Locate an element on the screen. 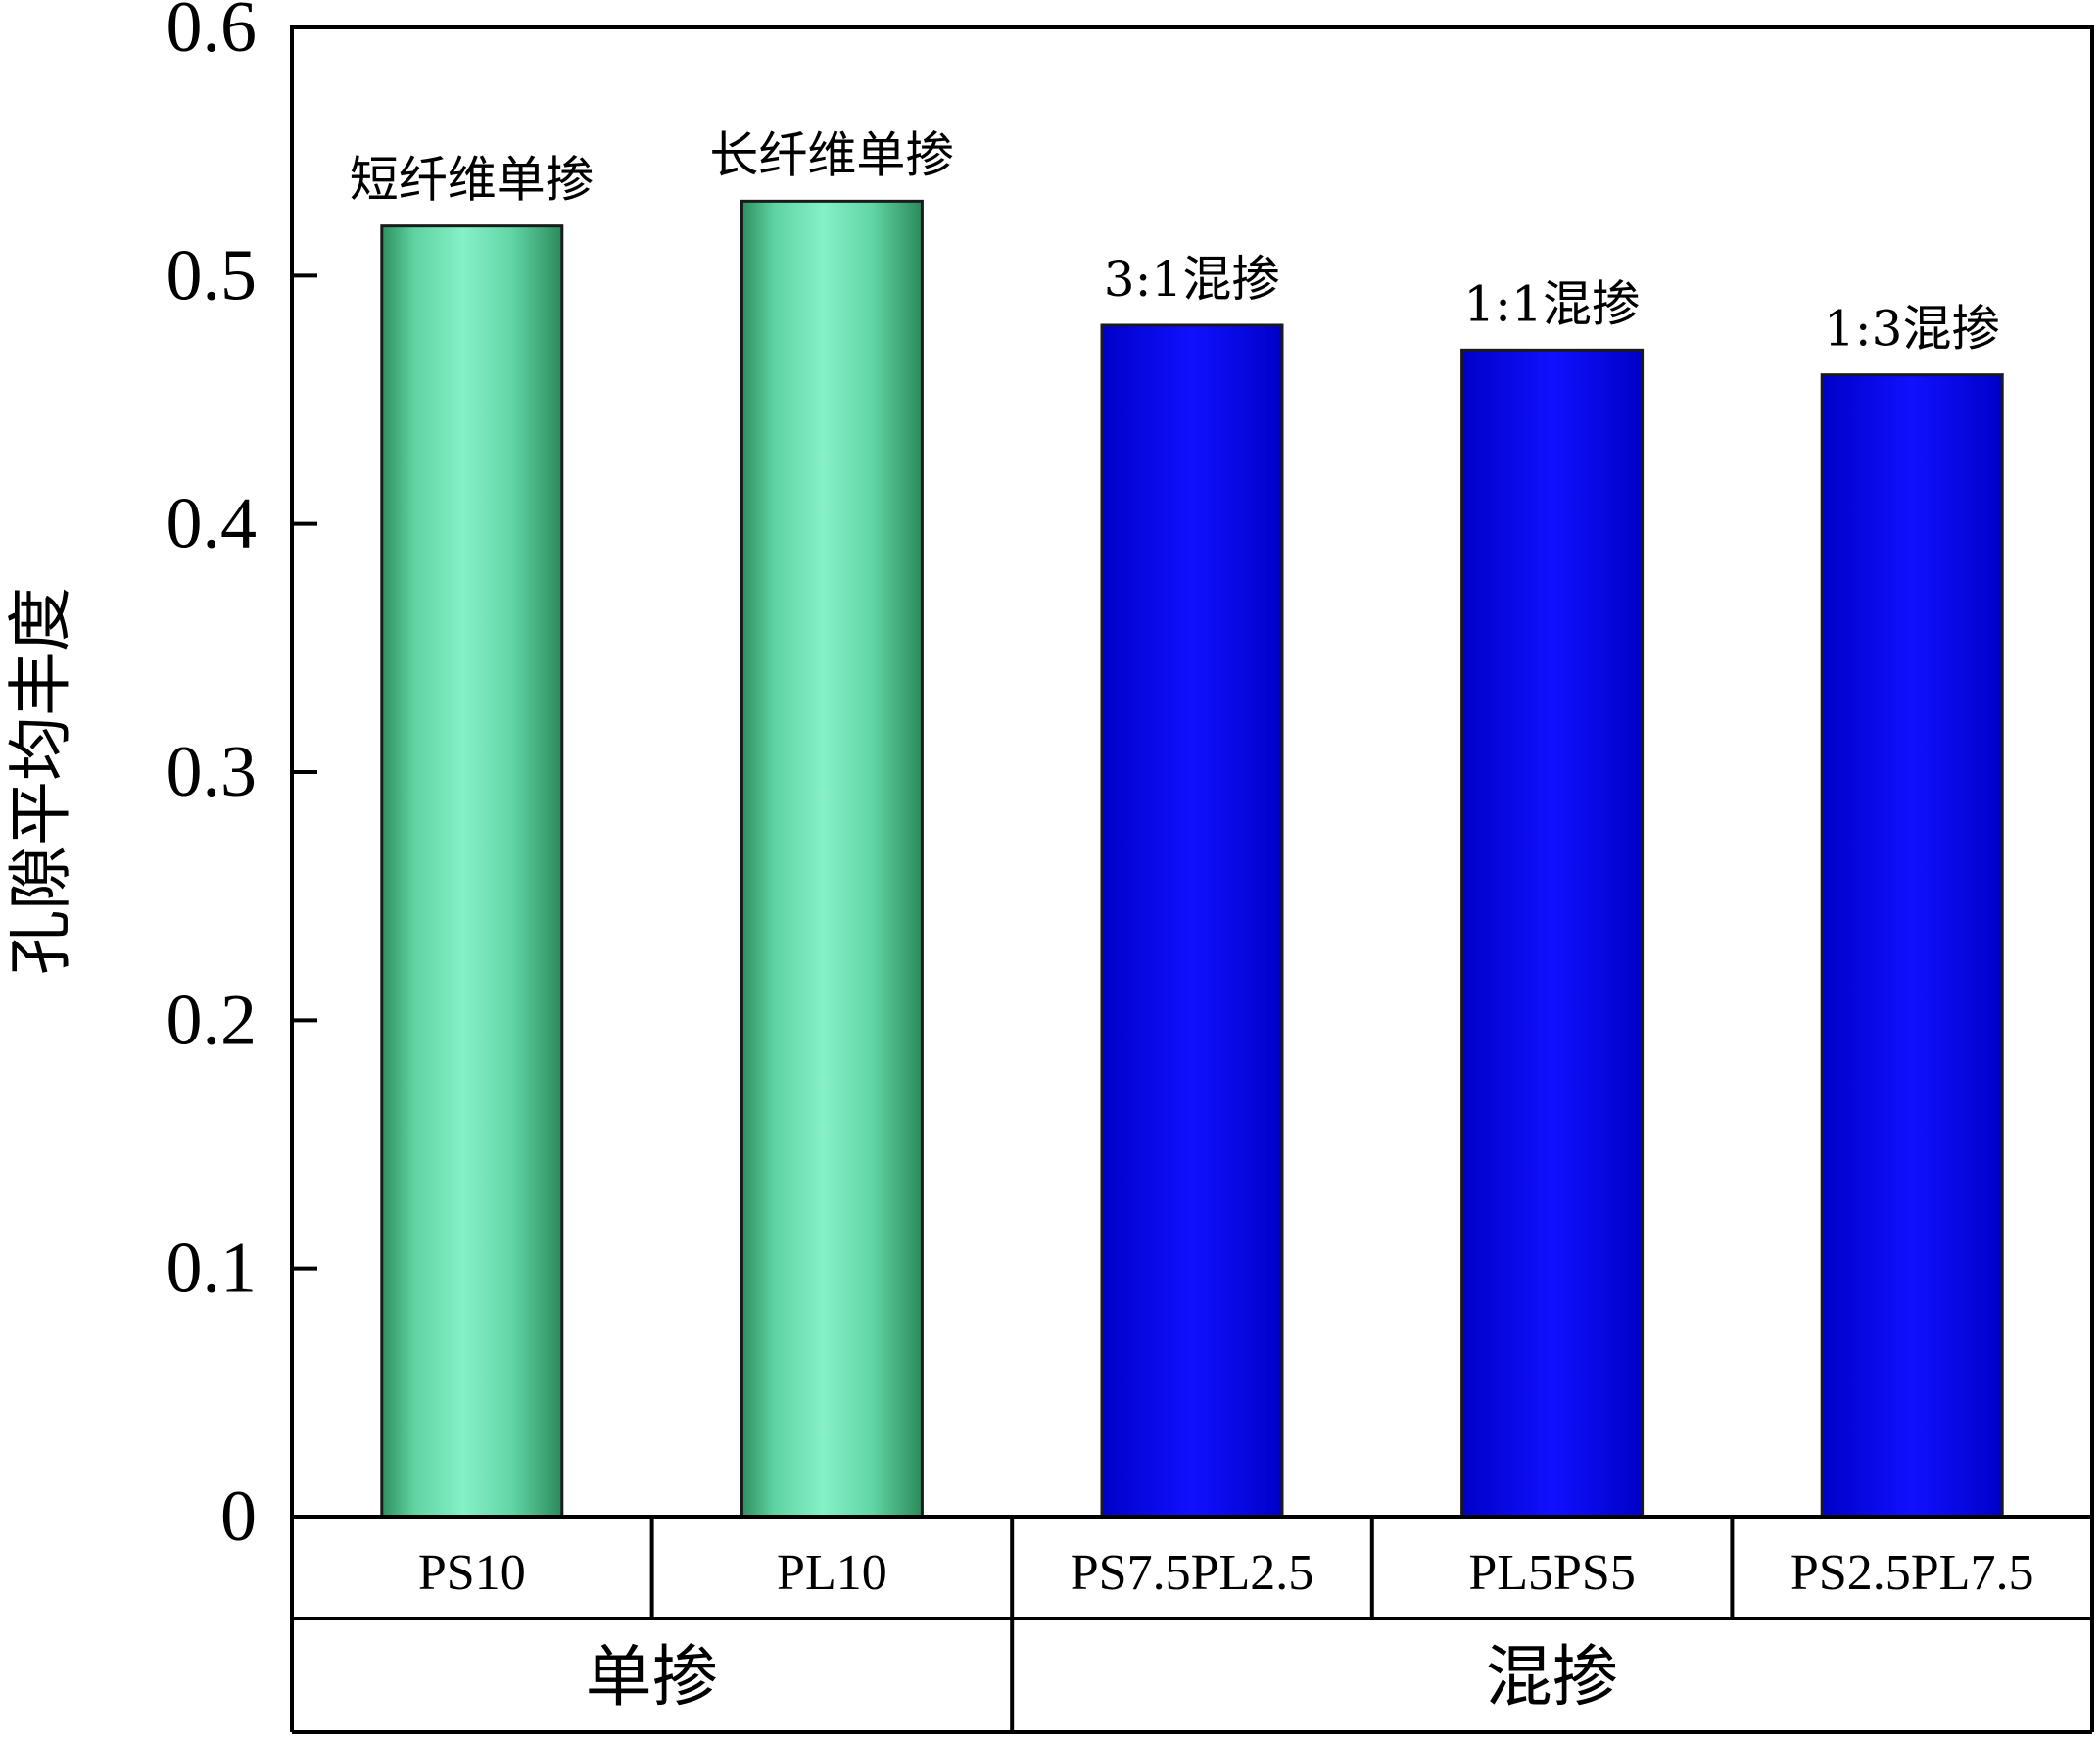  group-label: 单掺 is located at coordinates (653, 1677).